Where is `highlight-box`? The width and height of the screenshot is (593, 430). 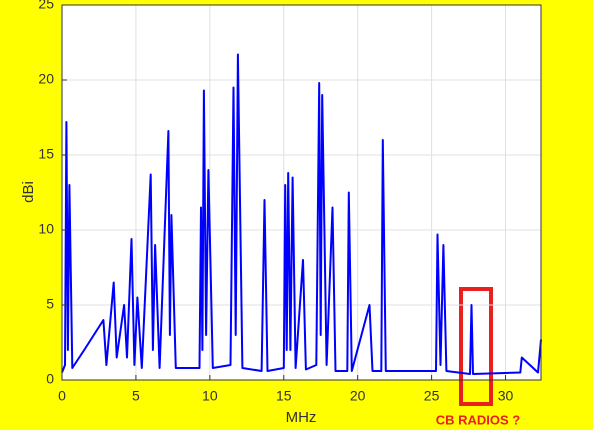
highlight-box is located at coordinates (476, 346).